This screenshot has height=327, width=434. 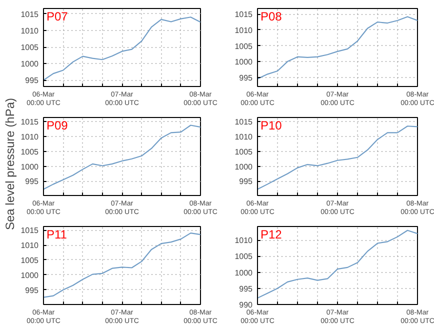 What do you see at coordinates (246, 305) in the screenshot?
I see `y-tick-label: 990` at bounding box center [246, 305].